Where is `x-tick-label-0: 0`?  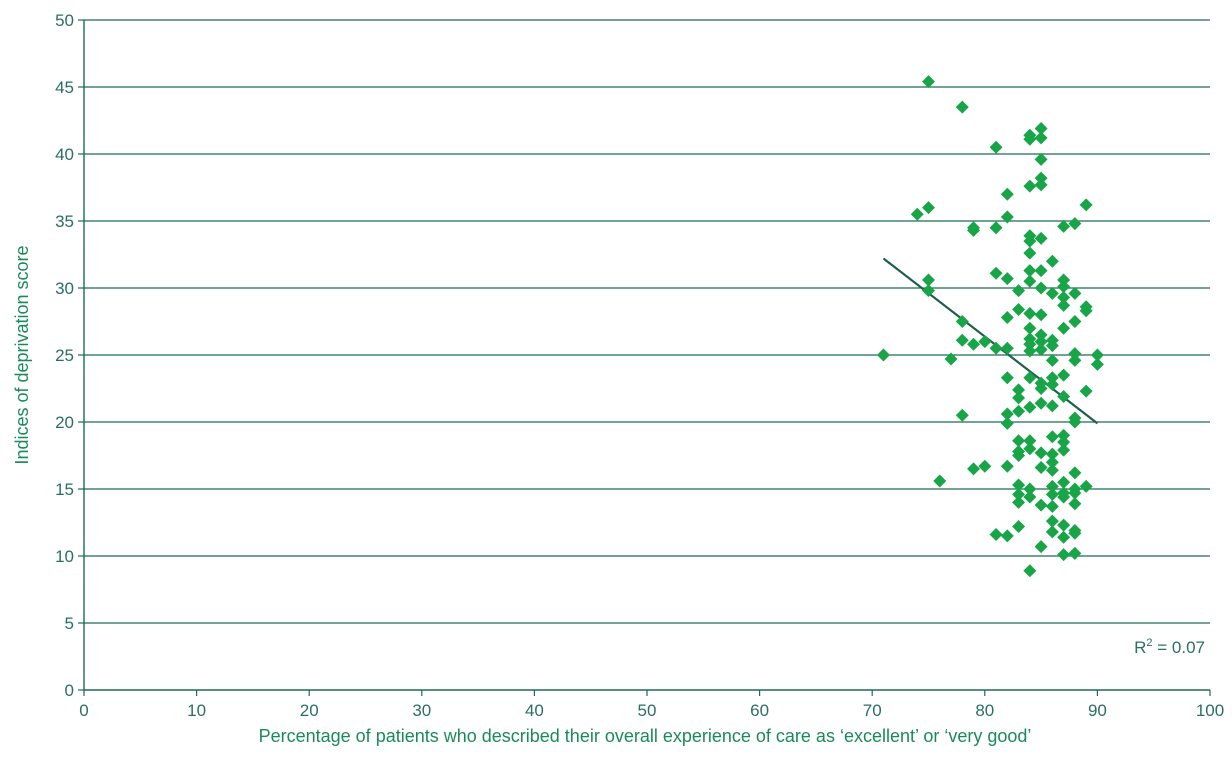 x-tick-label-0: 0 is located at coordinates (83, 710).